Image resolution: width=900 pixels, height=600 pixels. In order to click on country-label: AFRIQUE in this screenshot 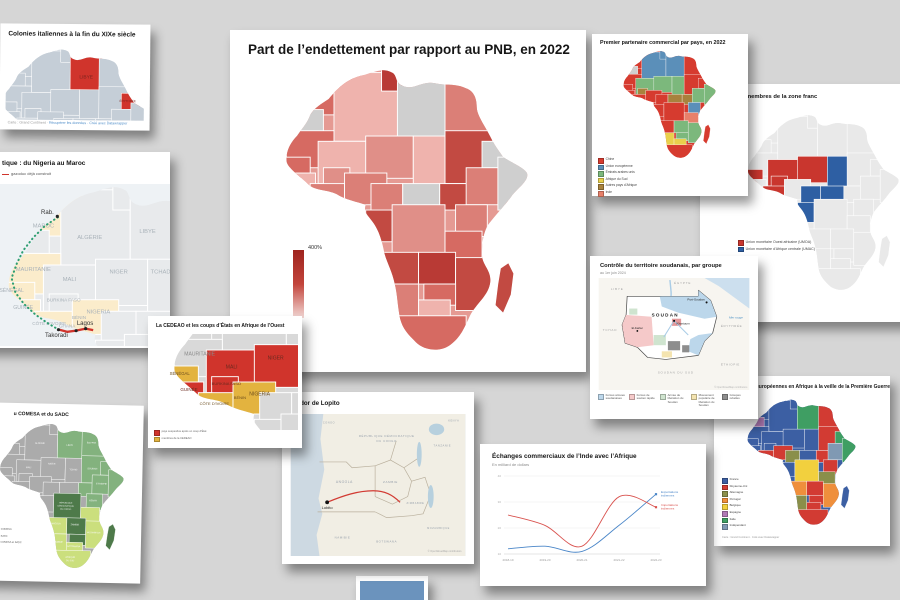, I will do `click(70, 557)`.